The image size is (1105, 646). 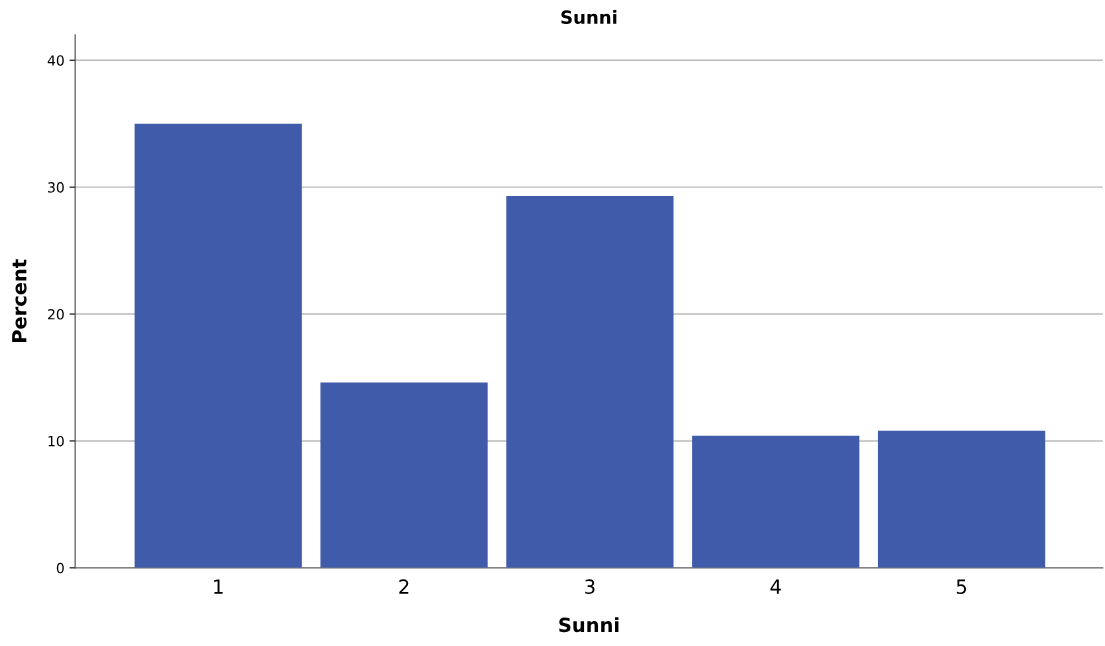 What do you see at coordinates (19, 301) in the screenshot?
I see `y-axis-title: Percent` at bounding box center [19, 301].